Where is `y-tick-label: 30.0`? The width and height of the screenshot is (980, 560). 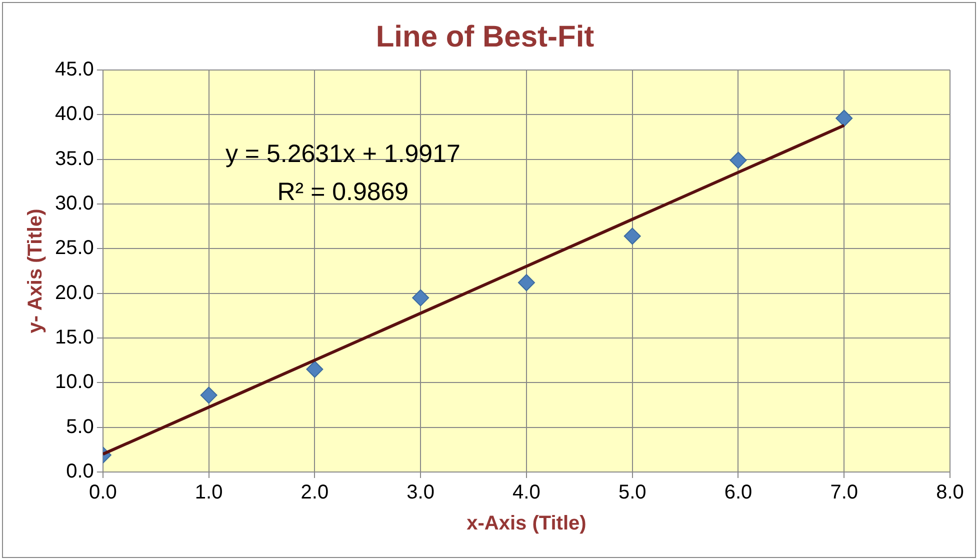 y-tick-label: 30.0 is located at coordinates (74, 203).